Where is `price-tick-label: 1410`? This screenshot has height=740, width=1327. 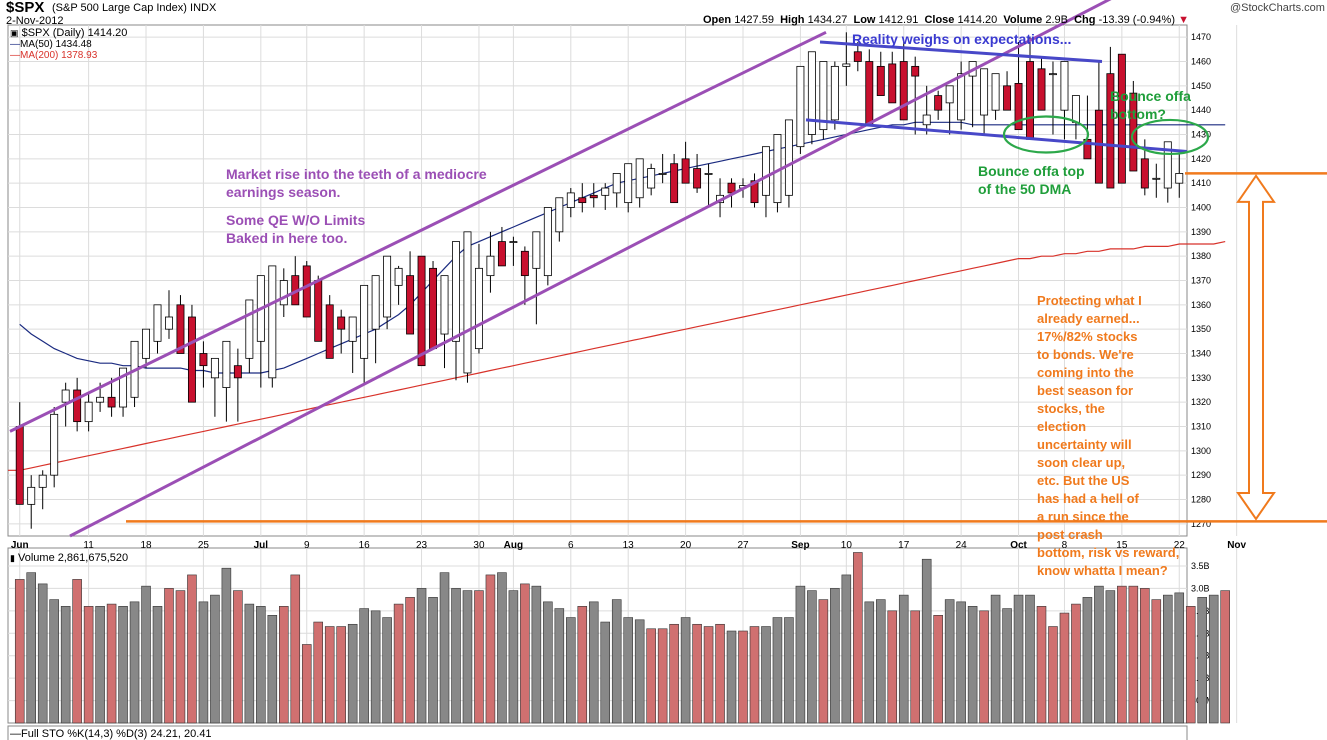 price-tick-label: 1410 is located at coordinates (1201, 183).